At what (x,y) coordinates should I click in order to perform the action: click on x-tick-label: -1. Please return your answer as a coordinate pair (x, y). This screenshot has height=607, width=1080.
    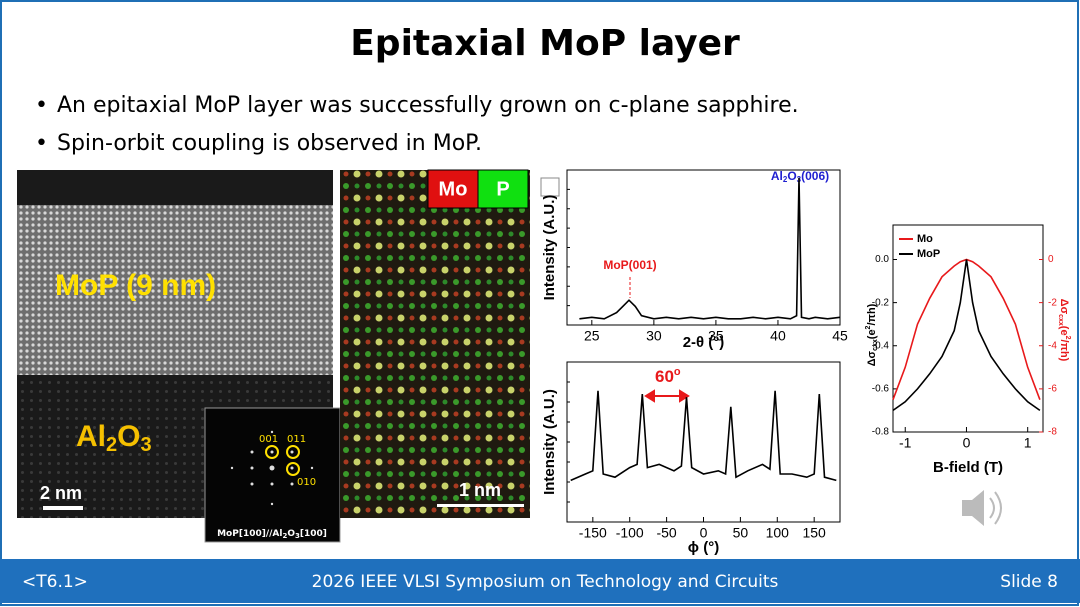
    Looking at the image, I should click on (905, 443).